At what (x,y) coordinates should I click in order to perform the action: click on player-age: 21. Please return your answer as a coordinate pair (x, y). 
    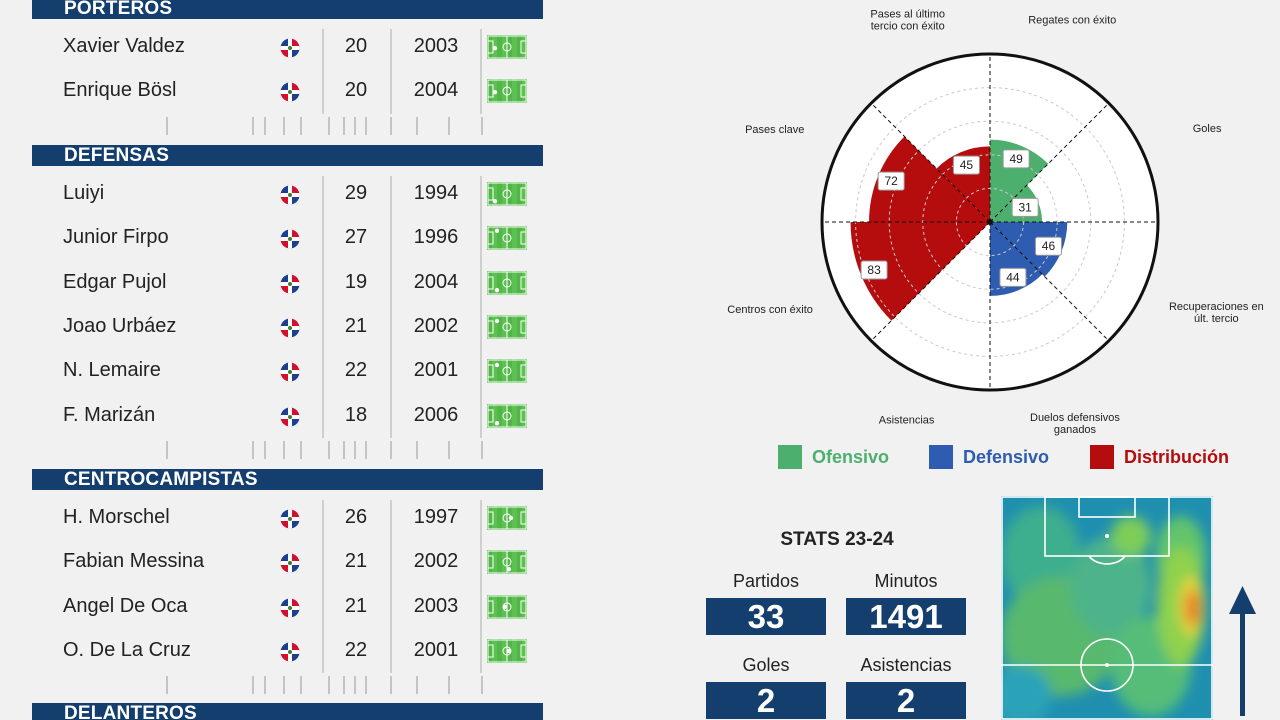
    Looking at the image, I should click on (356, 561).